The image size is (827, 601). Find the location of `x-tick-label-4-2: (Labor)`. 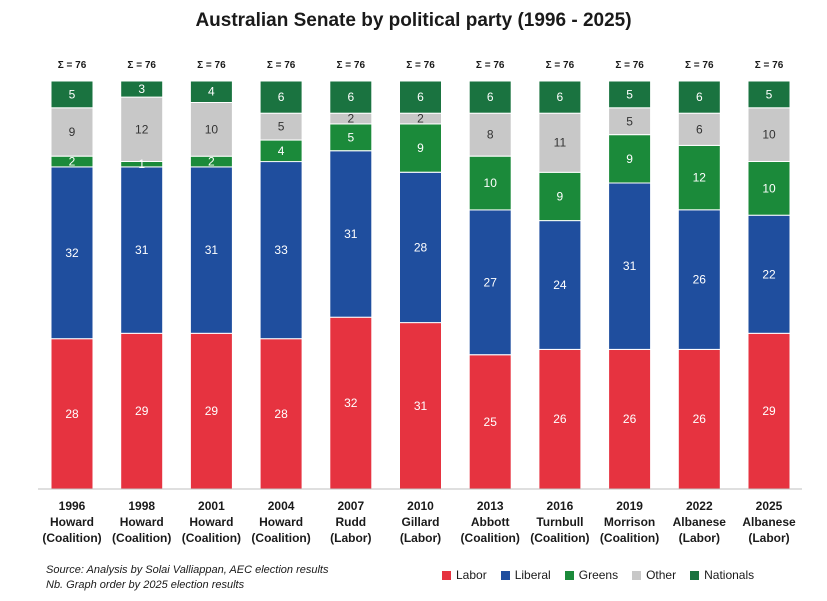

x-tick-label-4-2: (Labor) is located at coordinates (350, 538).